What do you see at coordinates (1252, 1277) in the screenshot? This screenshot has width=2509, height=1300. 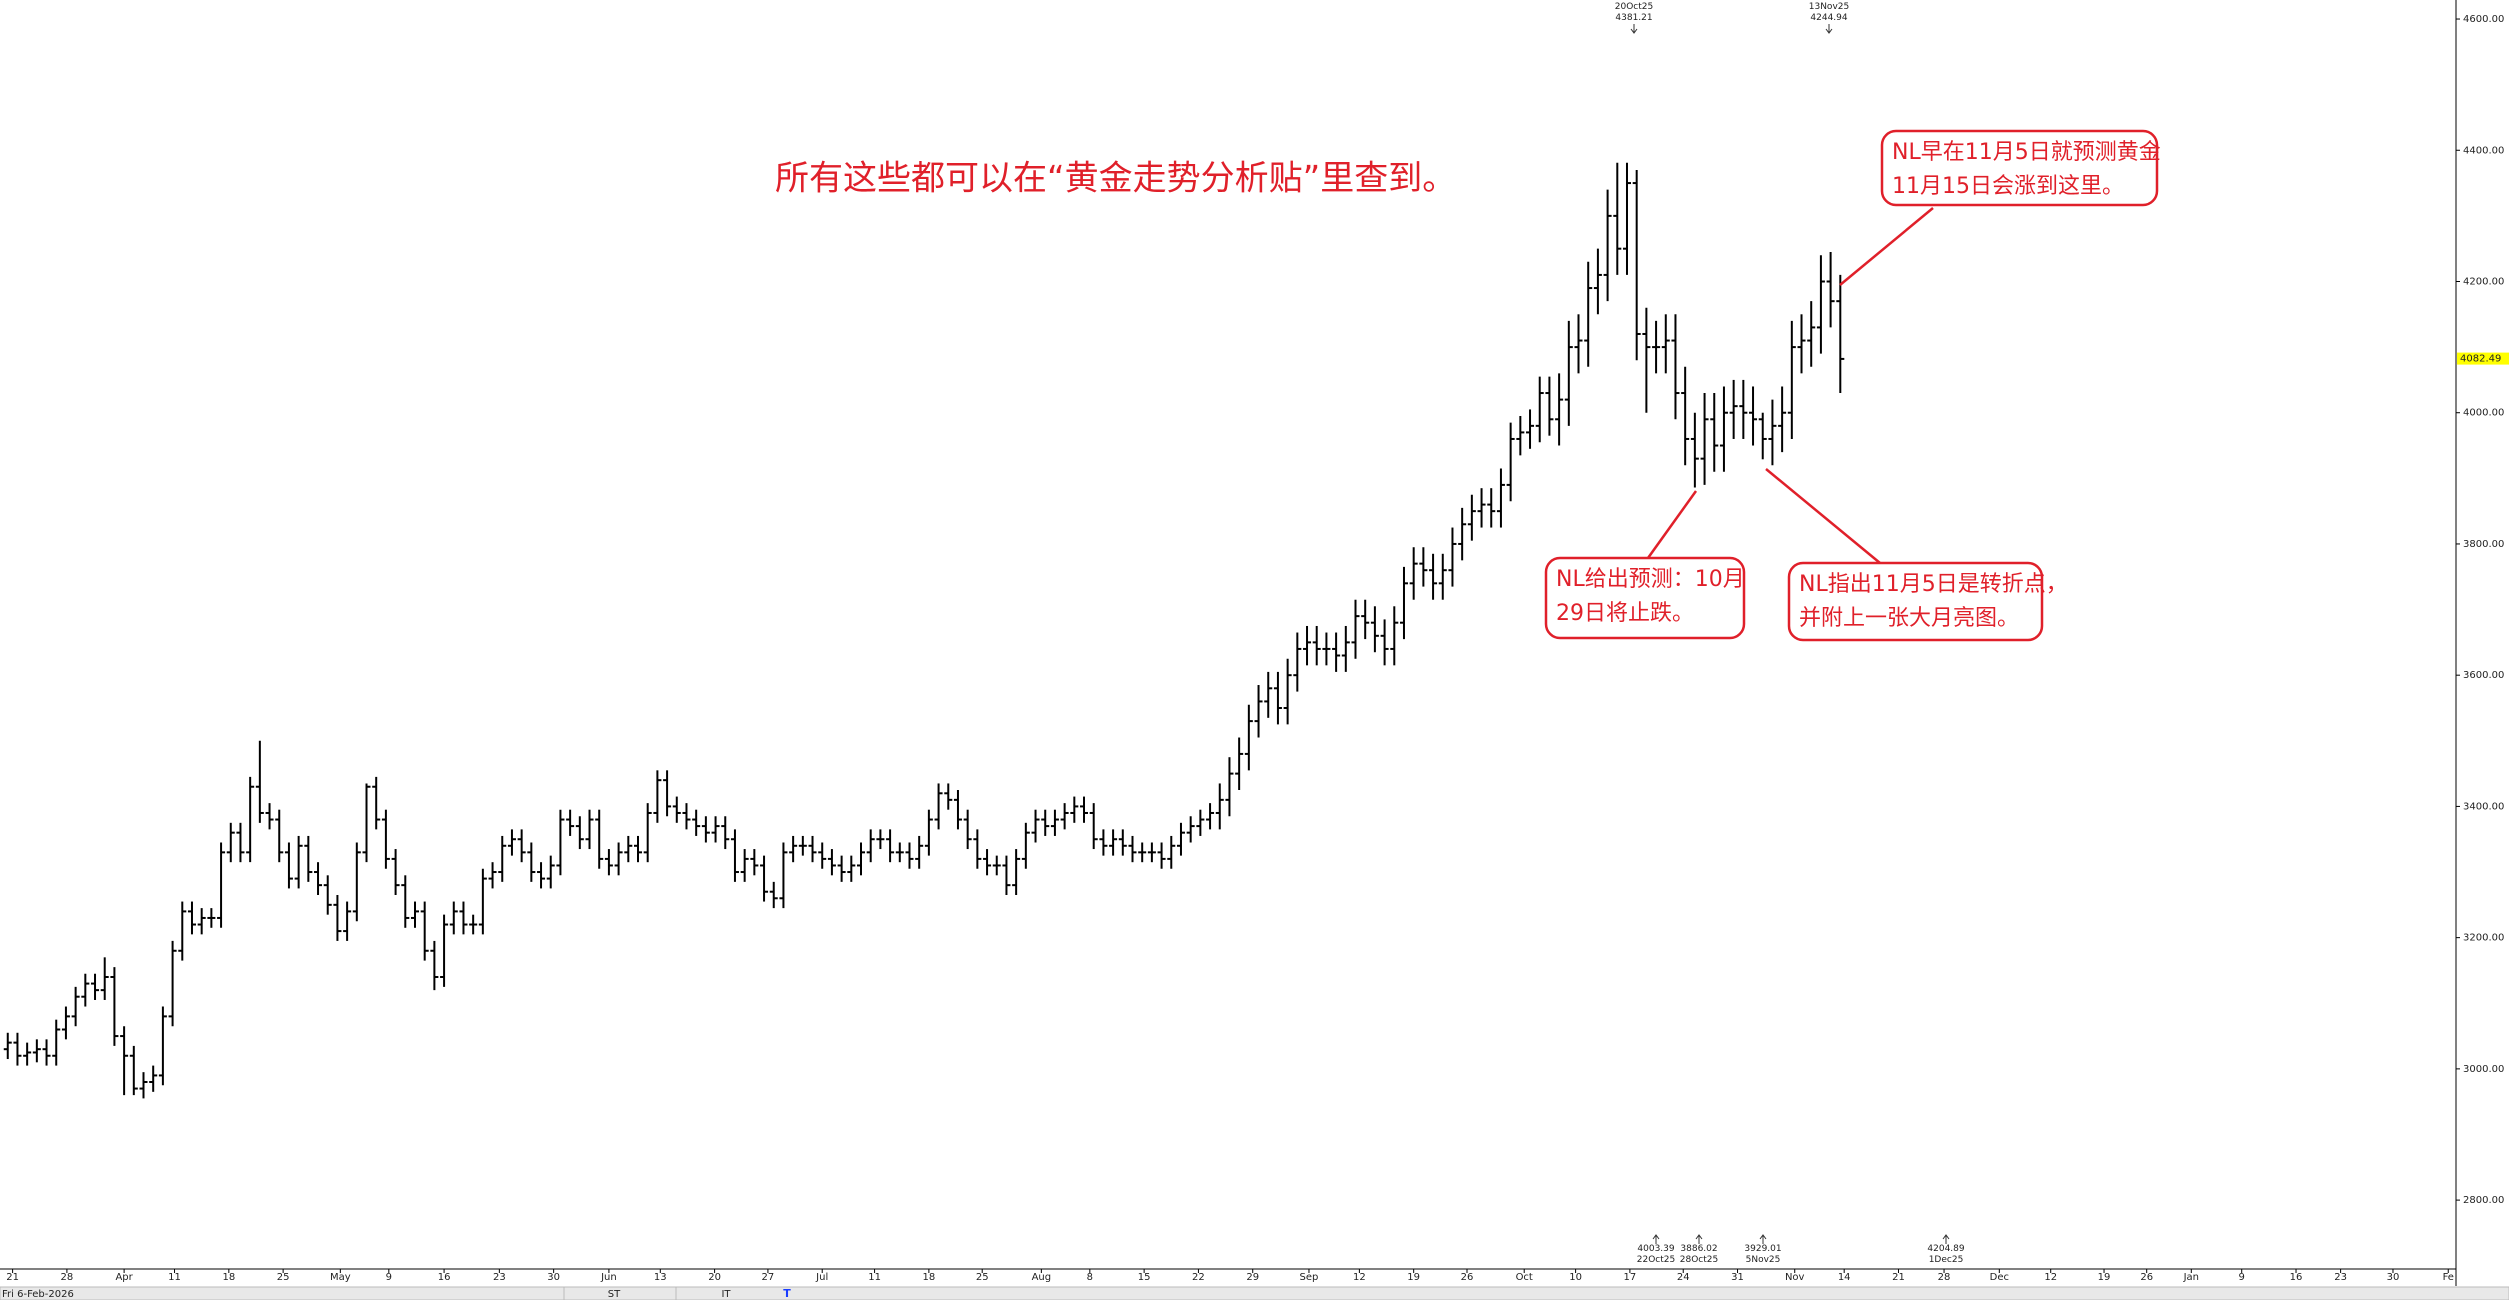 I see `x-tick-label: 29` at bounding box center [1252, 1277].